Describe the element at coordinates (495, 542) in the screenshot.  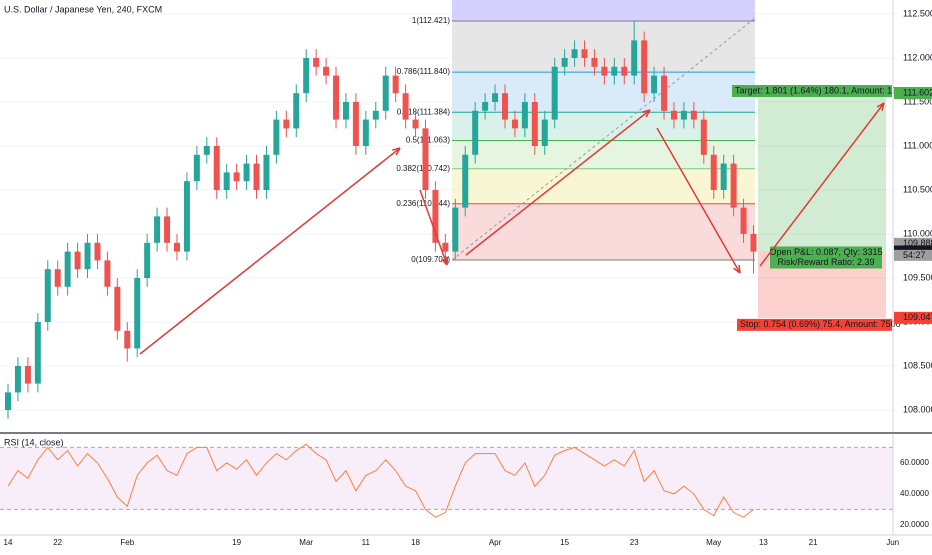
I see `x-tick-label: Apr` at that location.